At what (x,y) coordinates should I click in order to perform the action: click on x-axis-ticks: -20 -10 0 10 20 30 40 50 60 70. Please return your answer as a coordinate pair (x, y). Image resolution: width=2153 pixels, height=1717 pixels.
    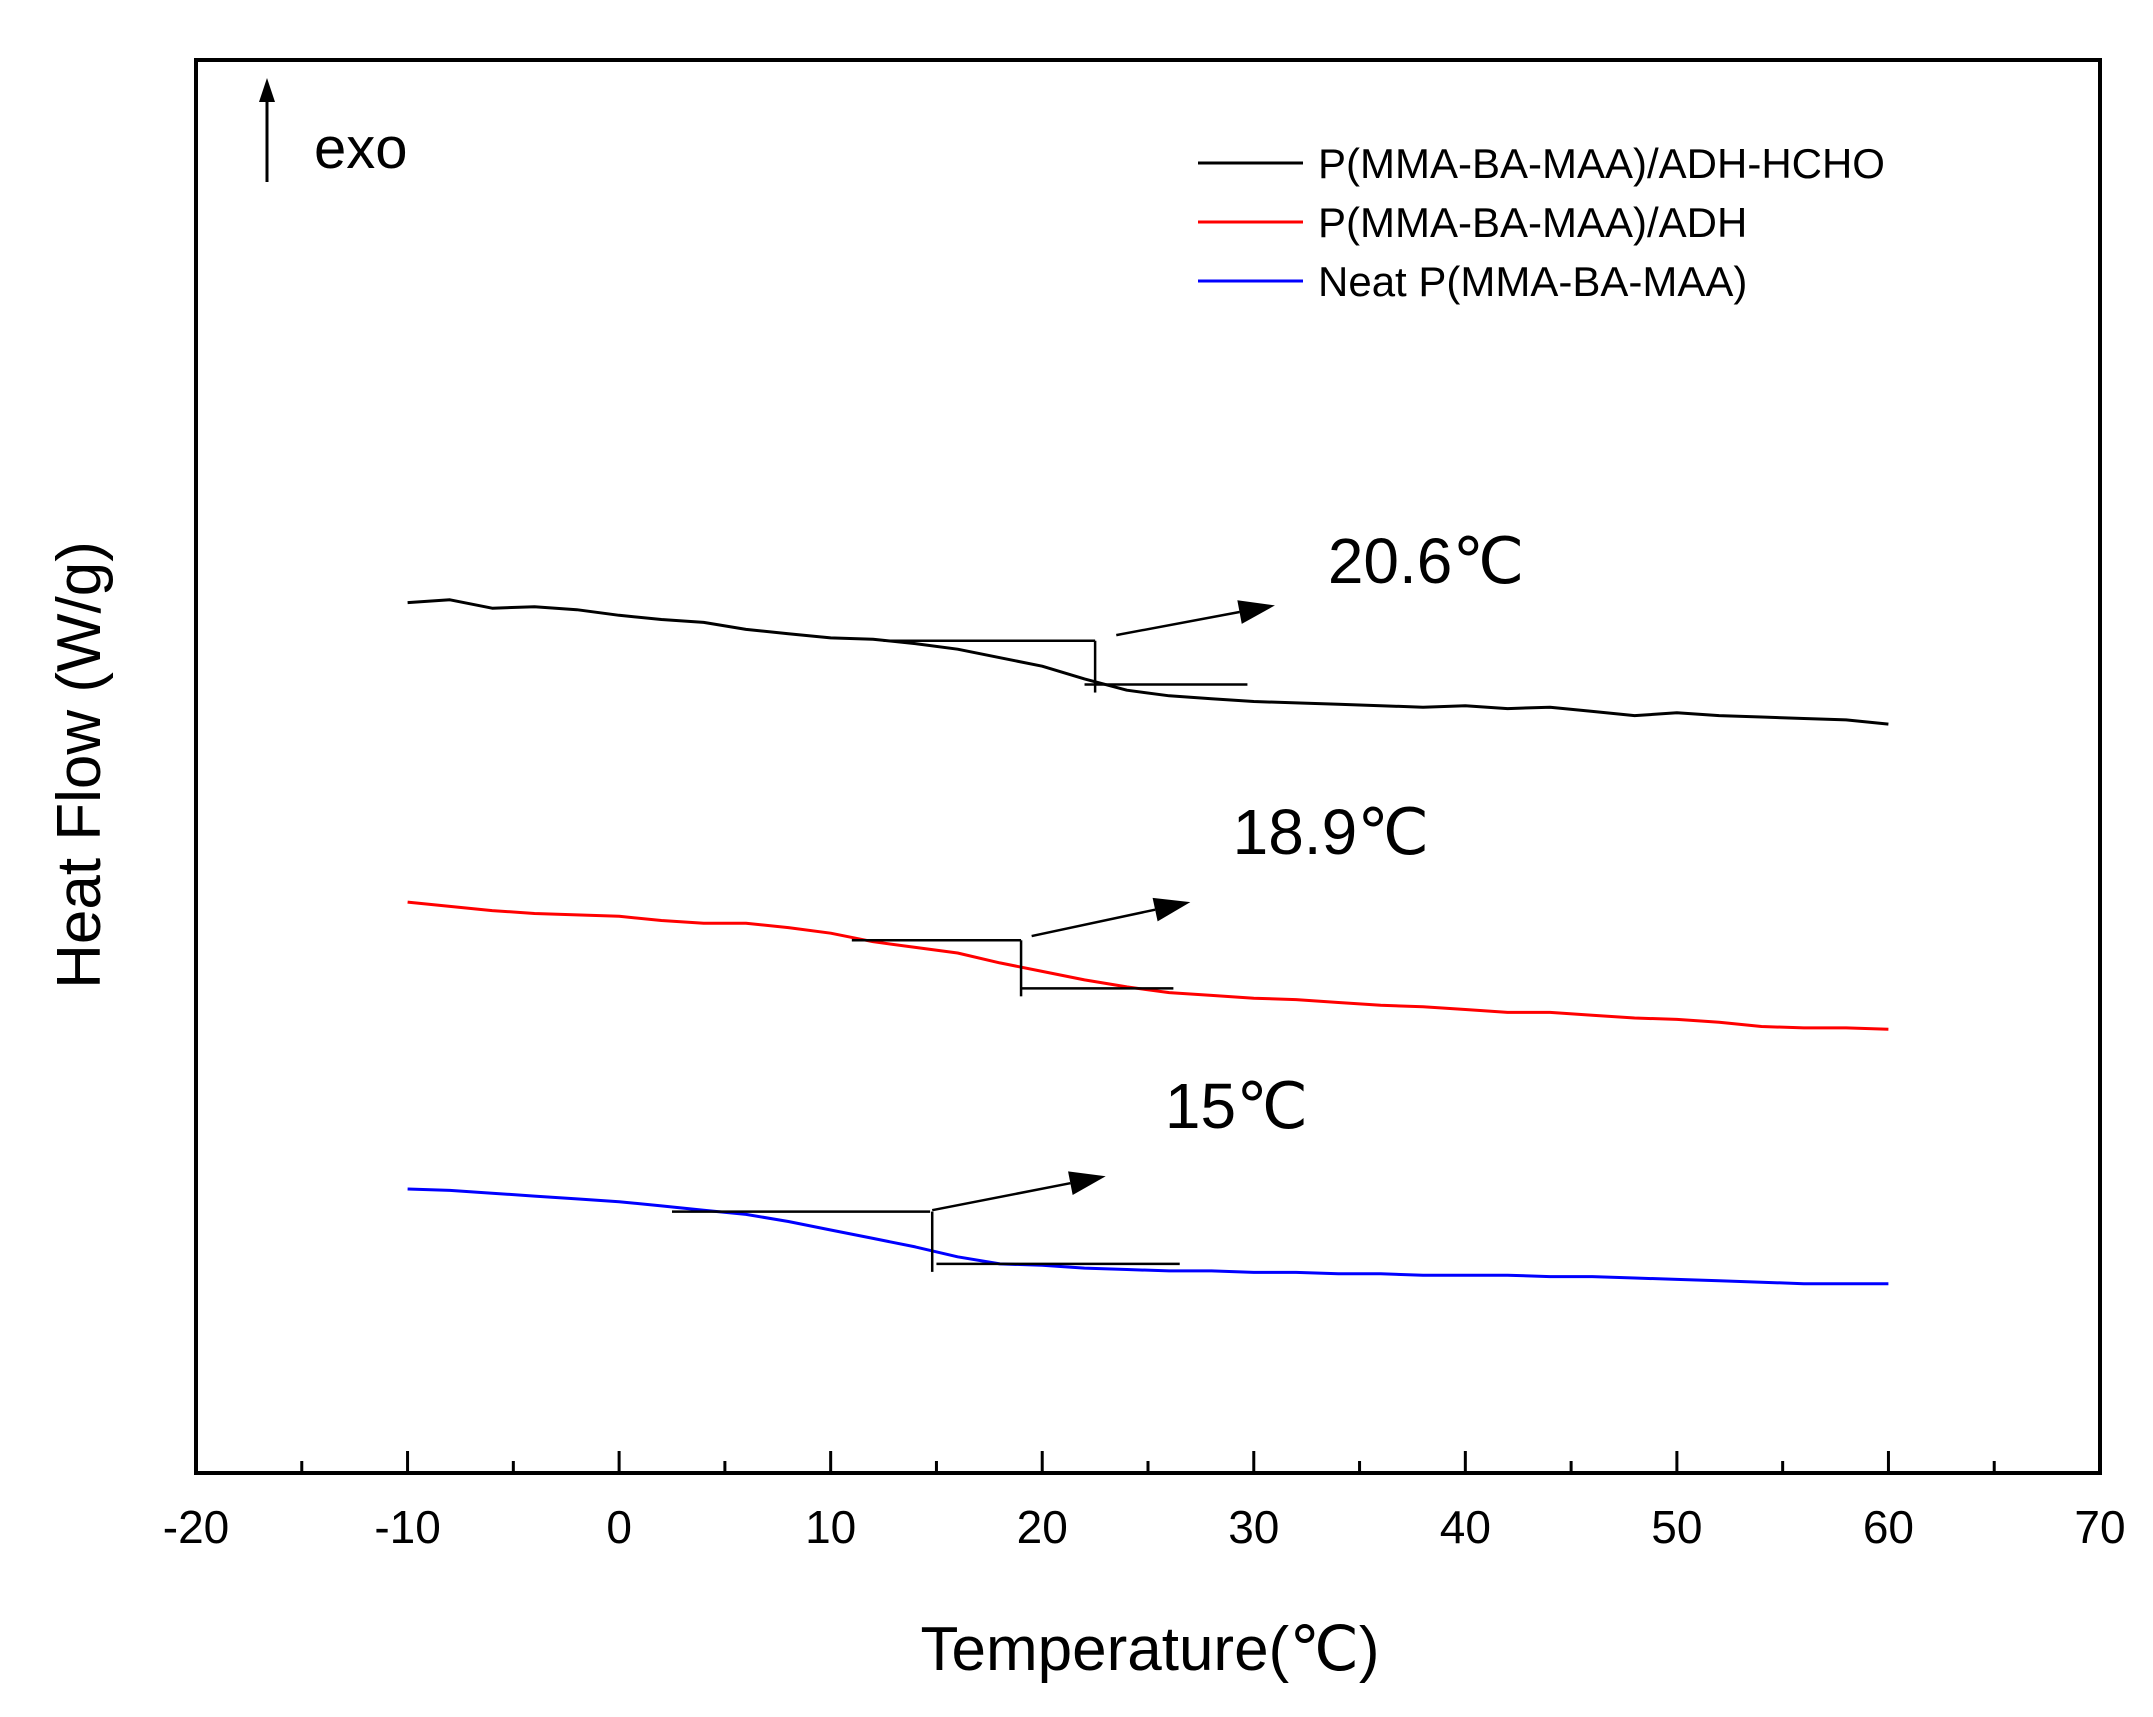
    Looking at the image, I should click on (1144, 1502).